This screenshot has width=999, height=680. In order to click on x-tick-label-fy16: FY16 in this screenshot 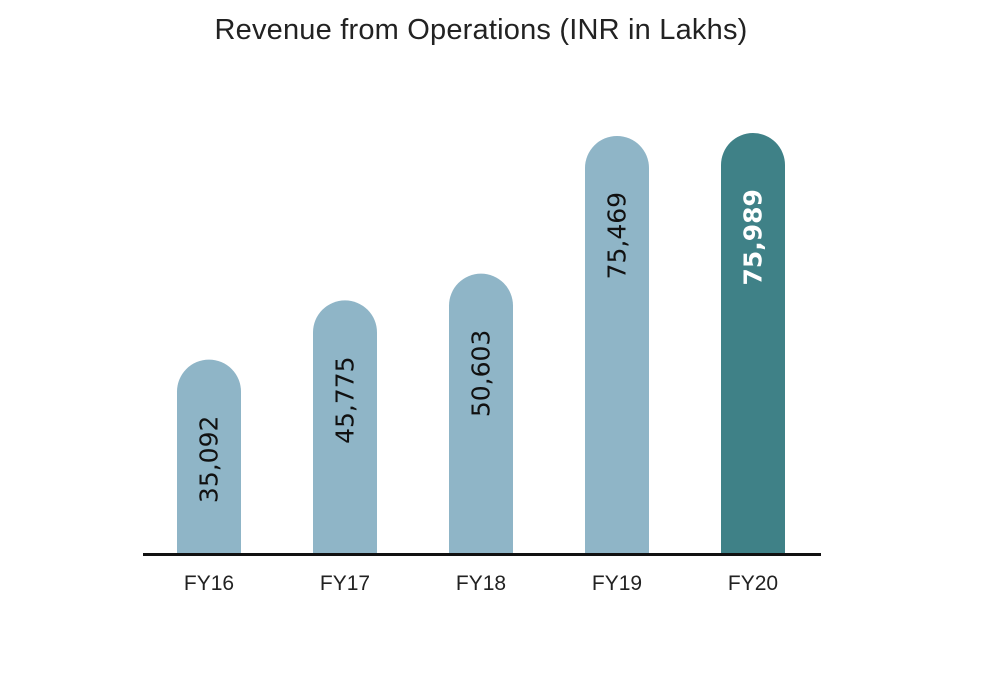, I will do `click(209, 583)`.